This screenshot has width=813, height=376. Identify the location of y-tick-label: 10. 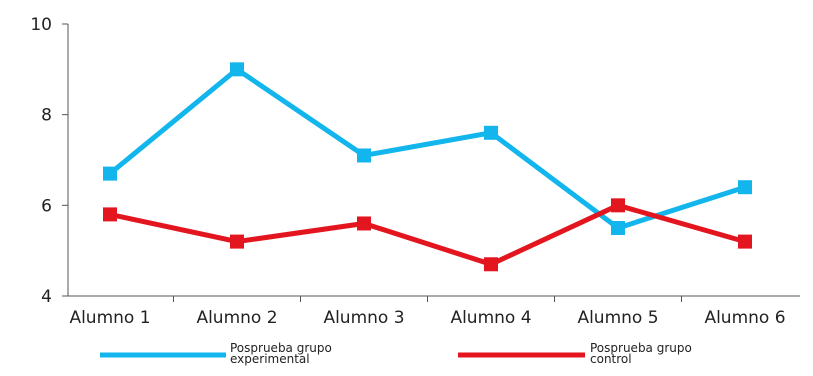
(41, 25).